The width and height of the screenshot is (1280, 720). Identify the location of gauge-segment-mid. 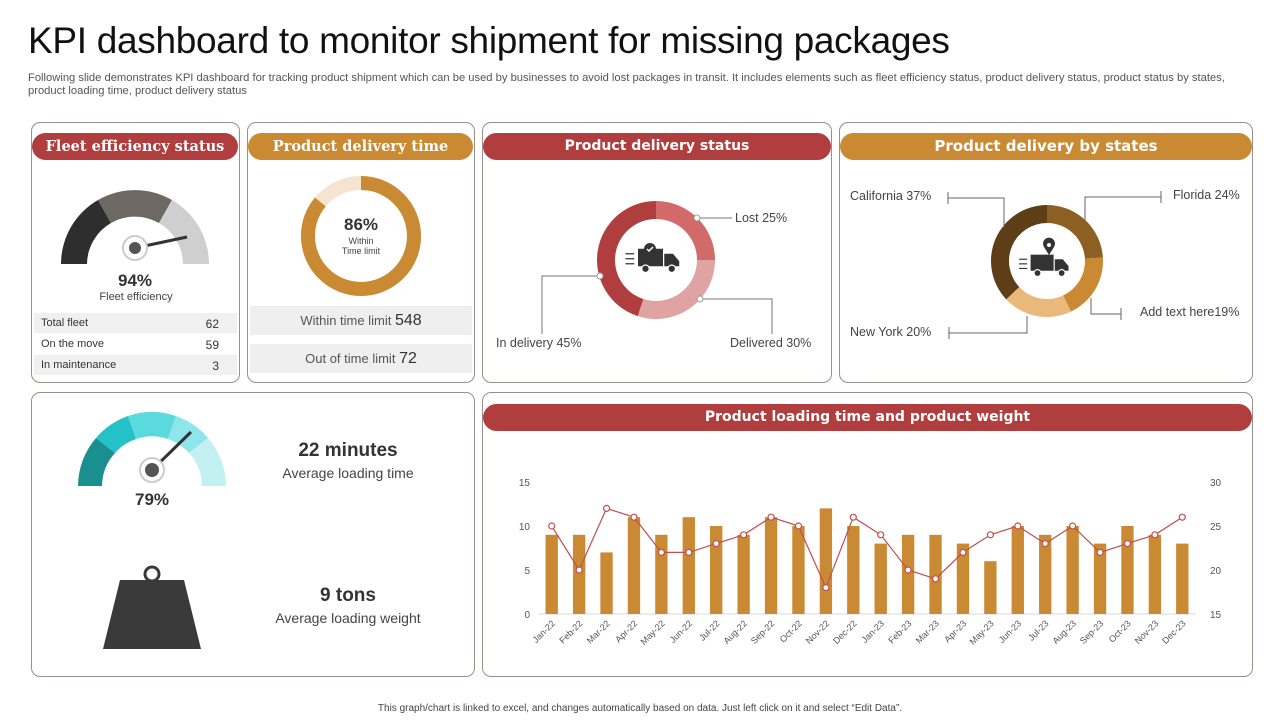
(135, 206).